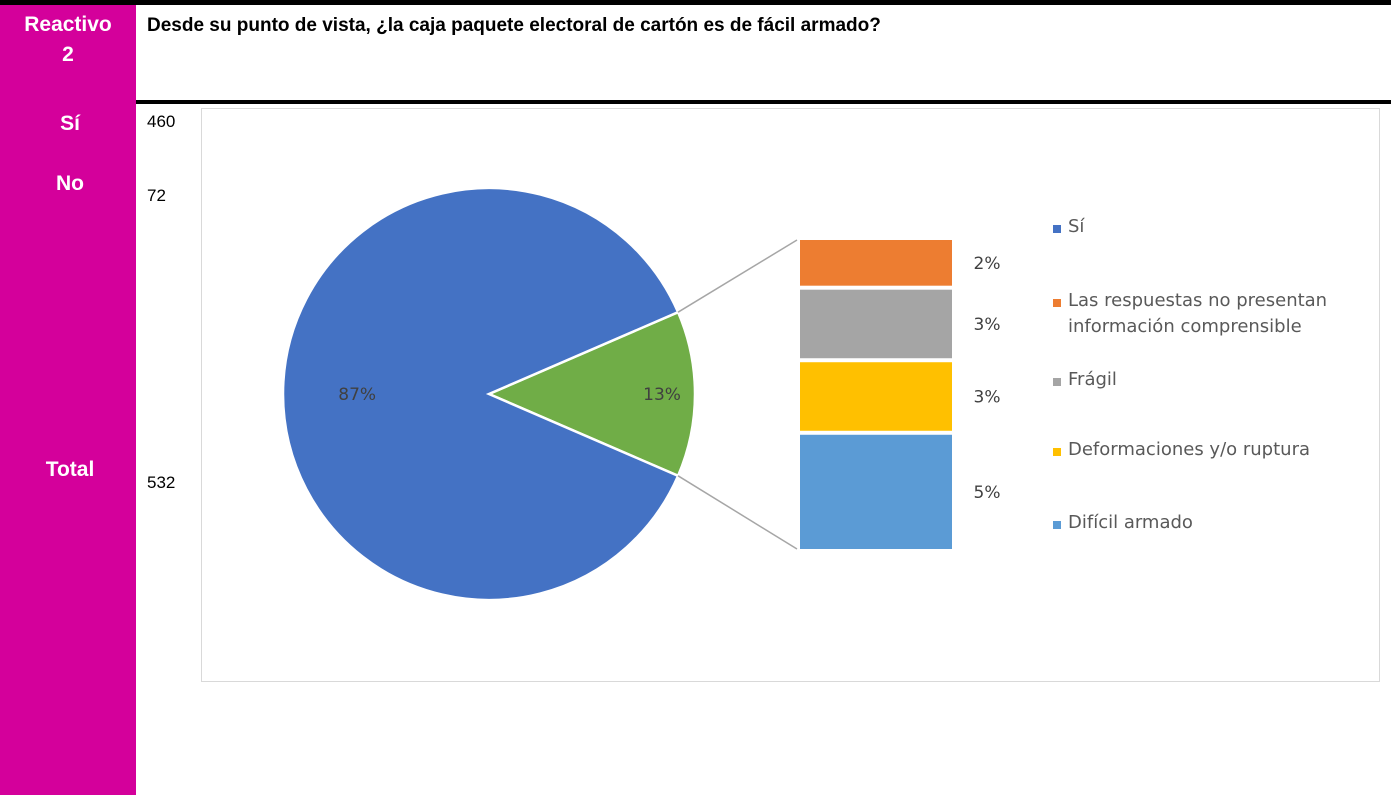  I want to click on legend-label-line: información comprensible, so click(1185, 326).